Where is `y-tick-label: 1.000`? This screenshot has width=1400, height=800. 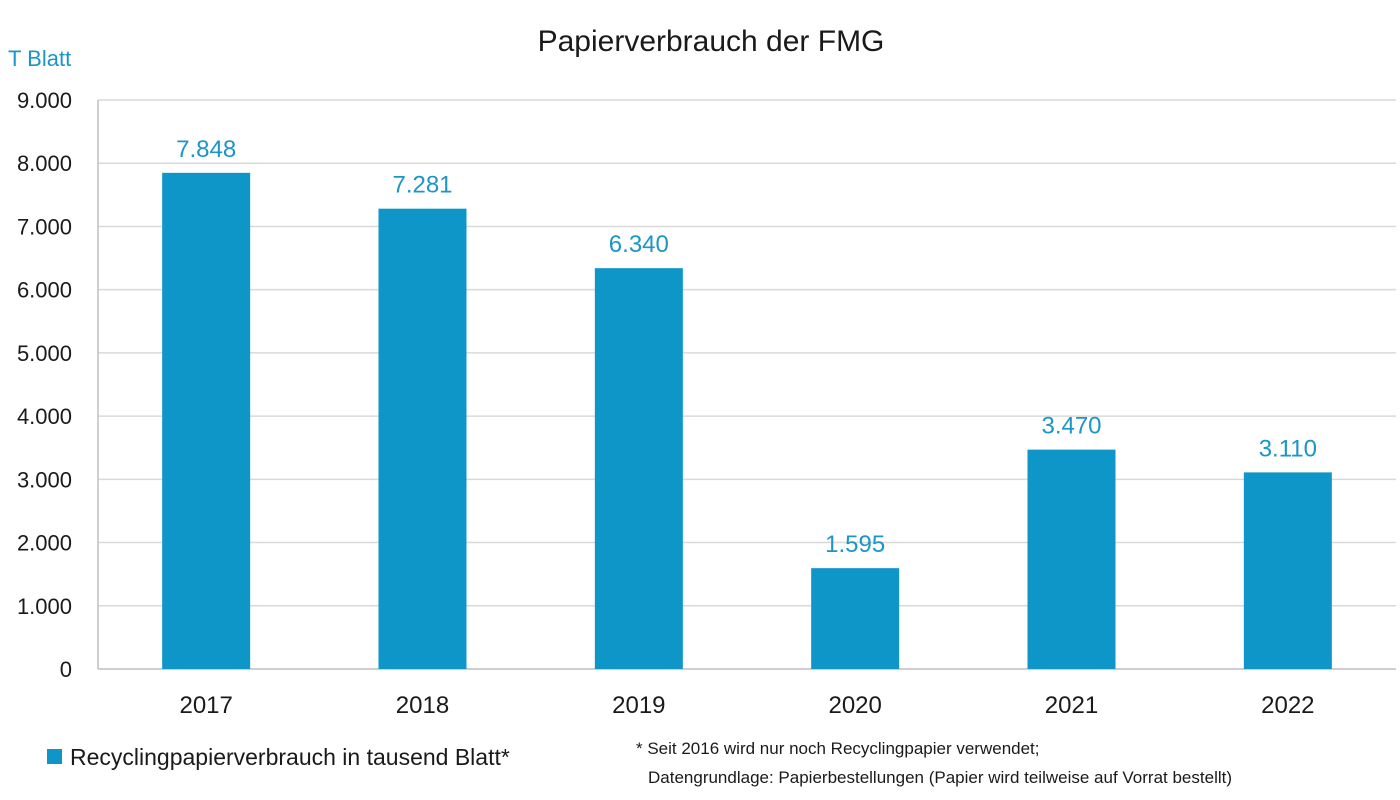
y-tick-label: 1.000 is located at coordinates (44, 606).